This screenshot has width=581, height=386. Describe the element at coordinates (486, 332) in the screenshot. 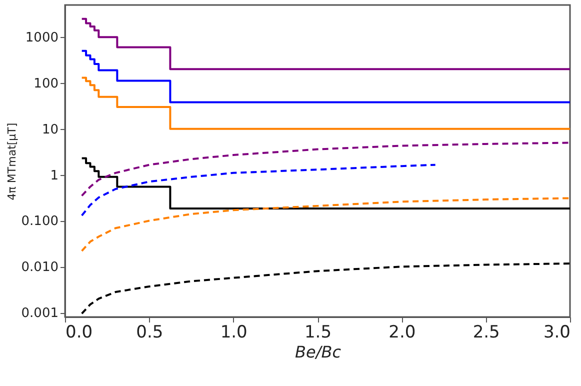

I see `x-tick-label: 2.5` at that location.